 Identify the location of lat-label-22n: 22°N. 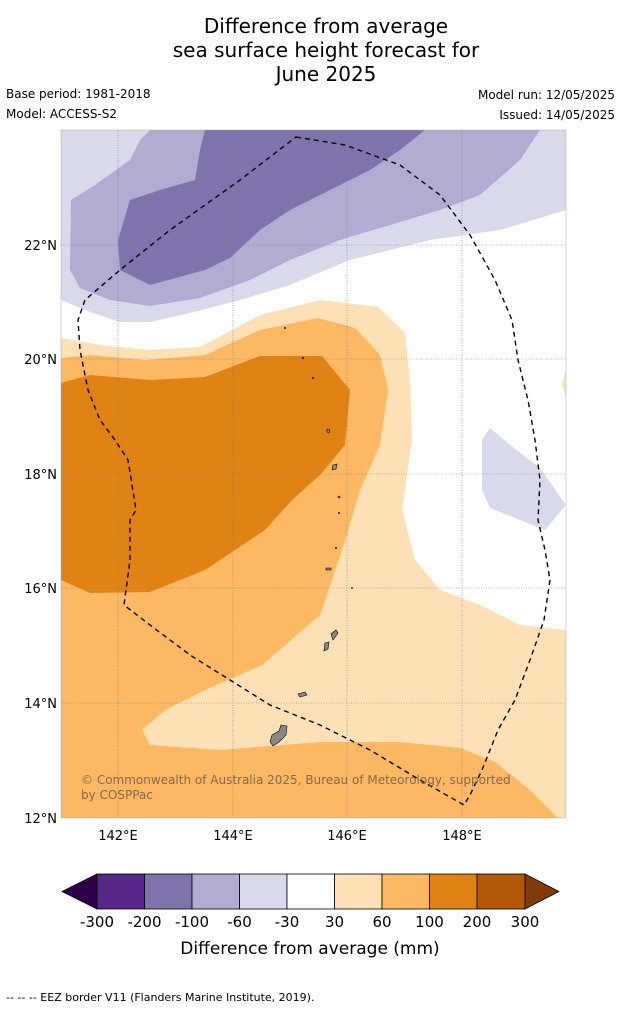
(40, 246).